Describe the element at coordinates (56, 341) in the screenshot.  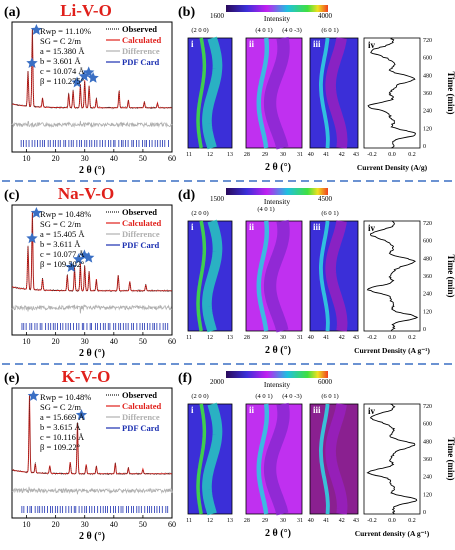
I see `x-tick-label: 20` at that location.